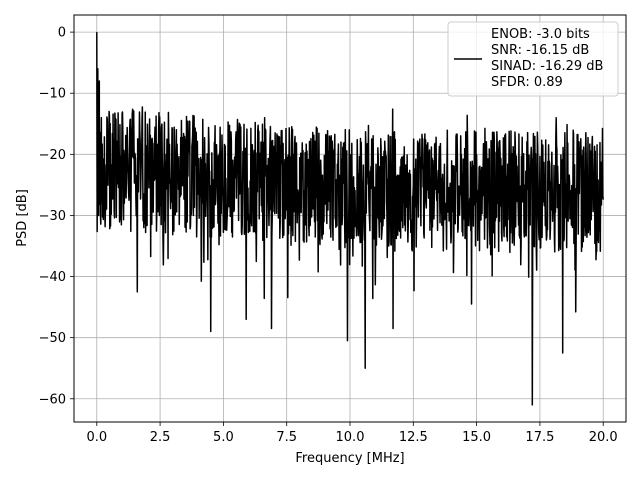  What do you see at coordinates (540, 50) in the screenshot?
I see `legend-entry-snr: SNR: -16.15 dB` at bounding box center [540, 50].